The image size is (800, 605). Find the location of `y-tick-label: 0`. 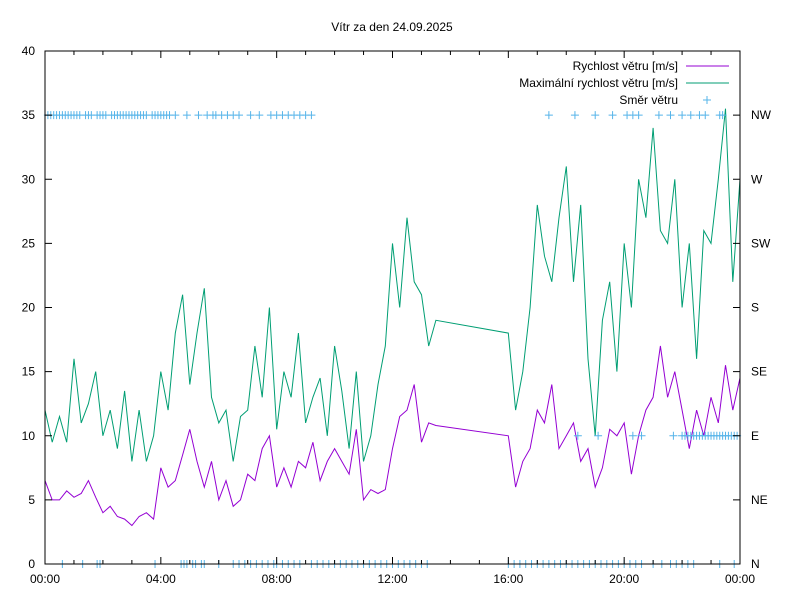

y-tick-label: 0 is located at coordinates (31, 564).